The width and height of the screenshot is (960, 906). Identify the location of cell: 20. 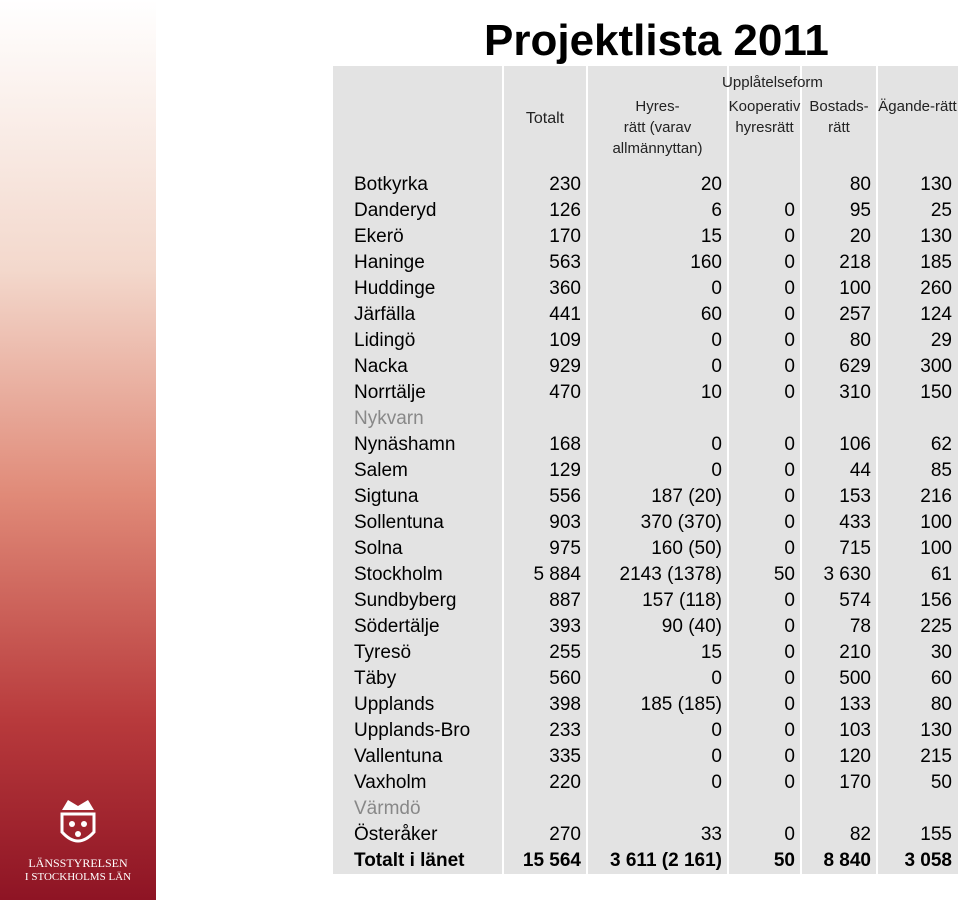
(711, 184).